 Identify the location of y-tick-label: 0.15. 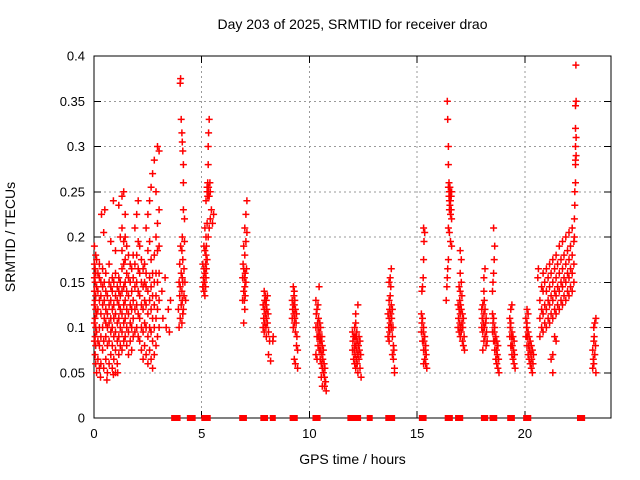
(72, 282).